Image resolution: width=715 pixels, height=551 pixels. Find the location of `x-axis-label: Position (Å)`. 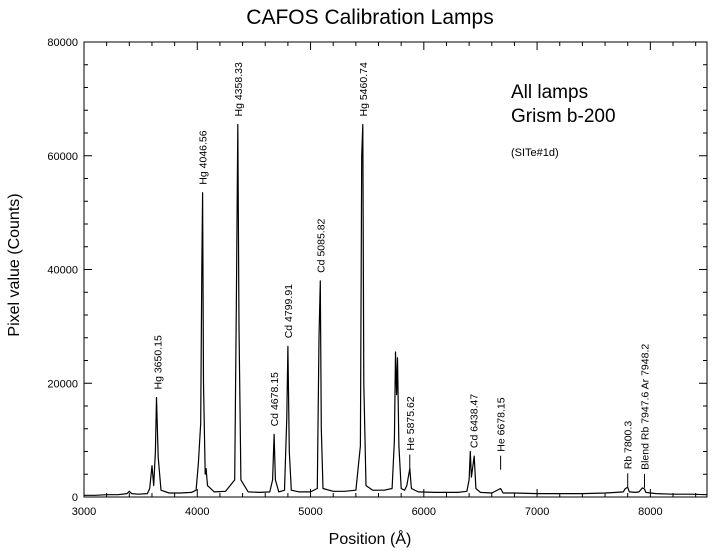

x-axis-label: Position (Å) is located at coordinates (370, 538).